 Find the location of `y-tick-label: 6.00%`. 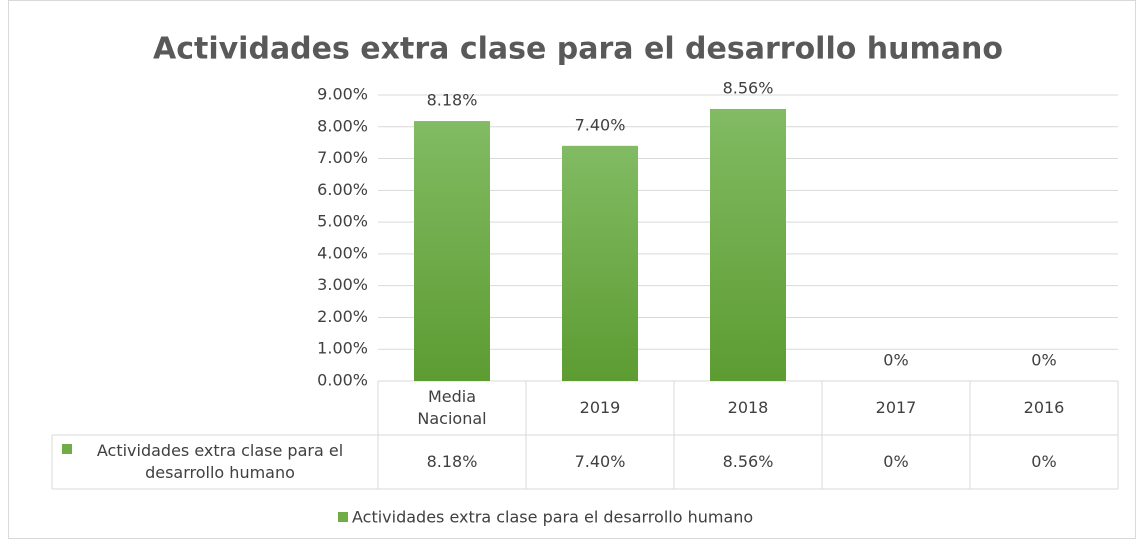

y-tick-label: 6.00% is located at coordinates (342, 189).